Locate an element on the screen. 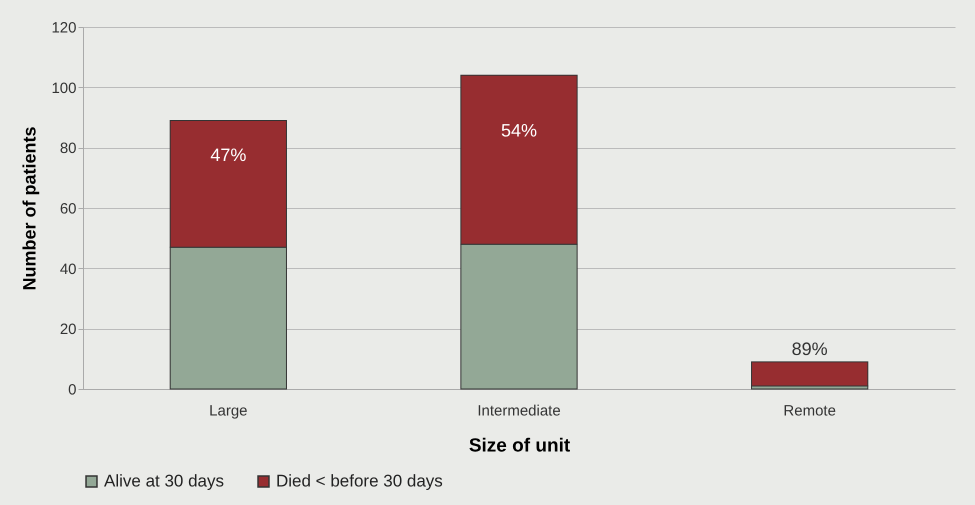  bar is located at coordinates (809, 373).